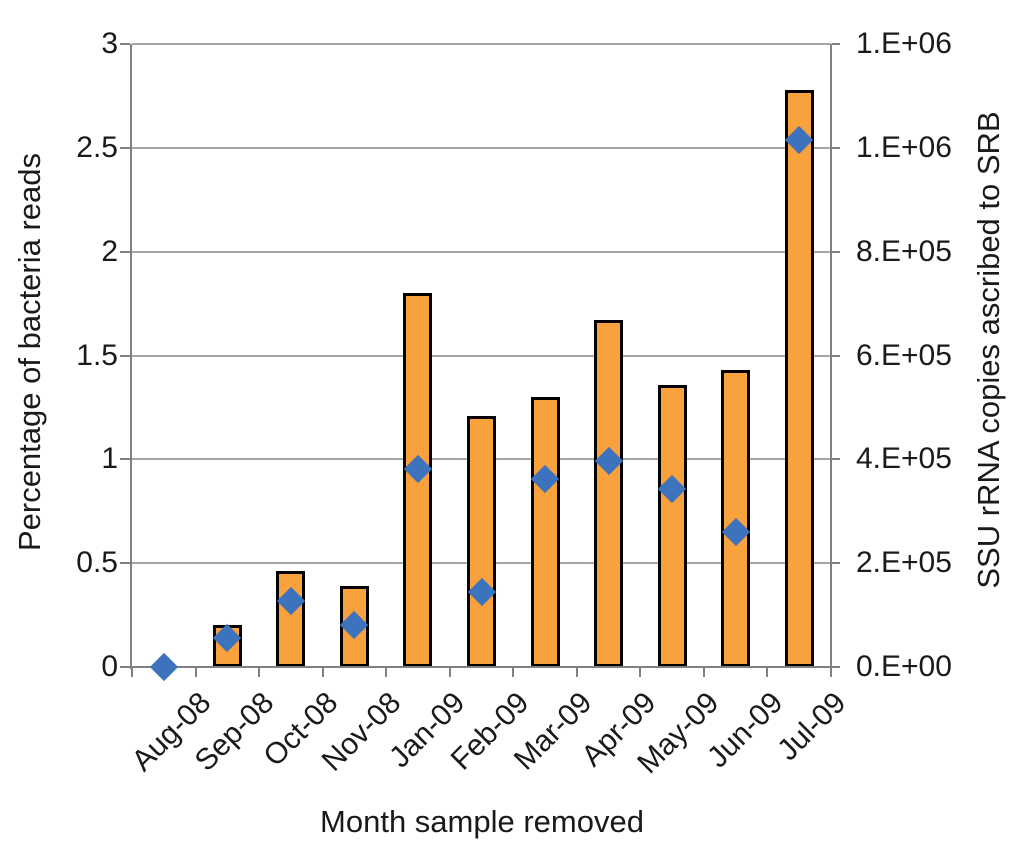 This screenshot has width=1024, height=855. I want to click on right-axis-tick-label: 0.E+00, so click(904, 666).